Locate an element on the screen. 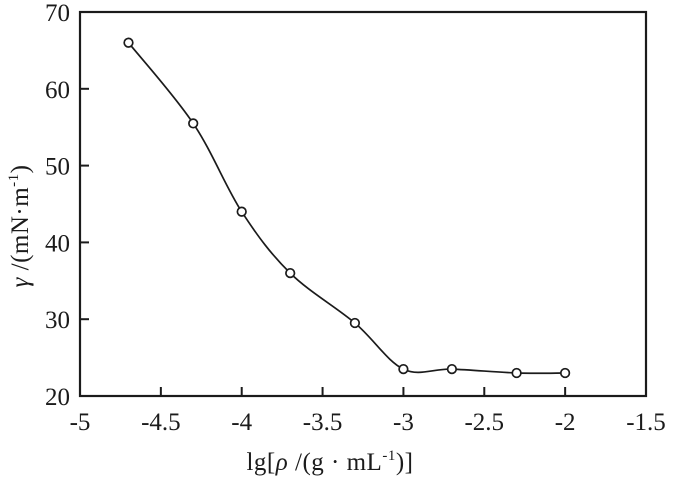 This screenshot has width=681, height=483. x-axis-title: lg[ρ /(g · mL-1)] is located at coordinates (329, 462).